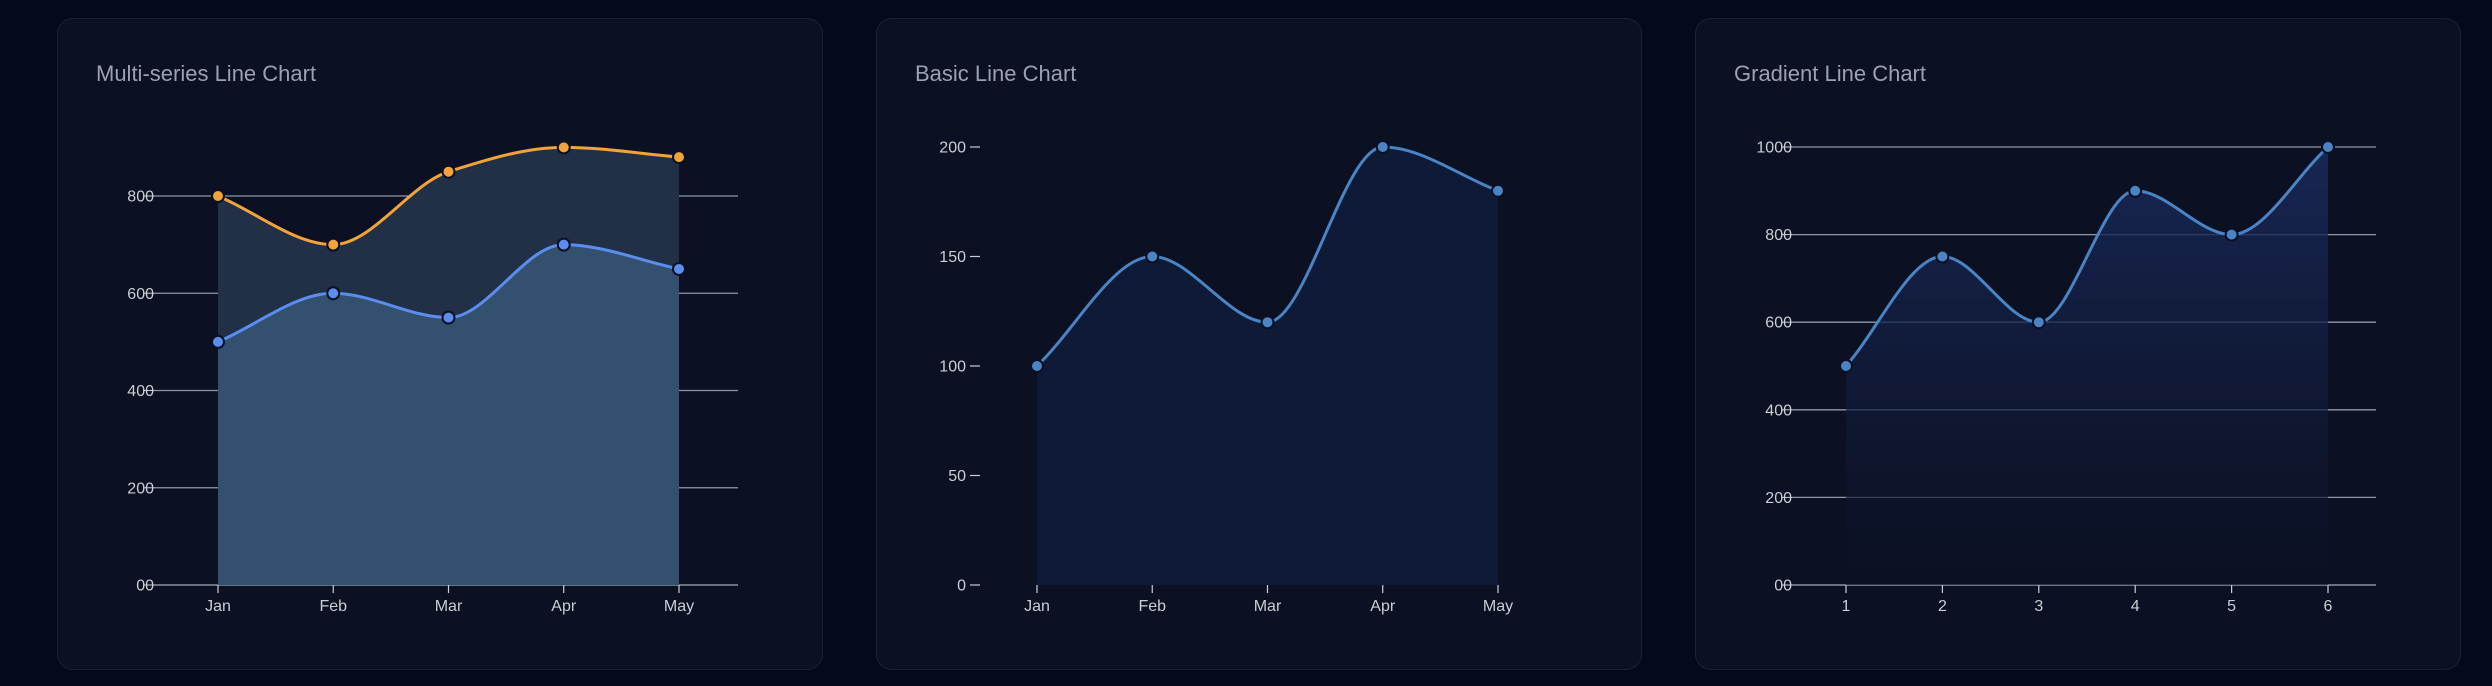 This screenshot has height=686, width=2492. I want to click on x-tick-label: 5, so click(2231, 606).